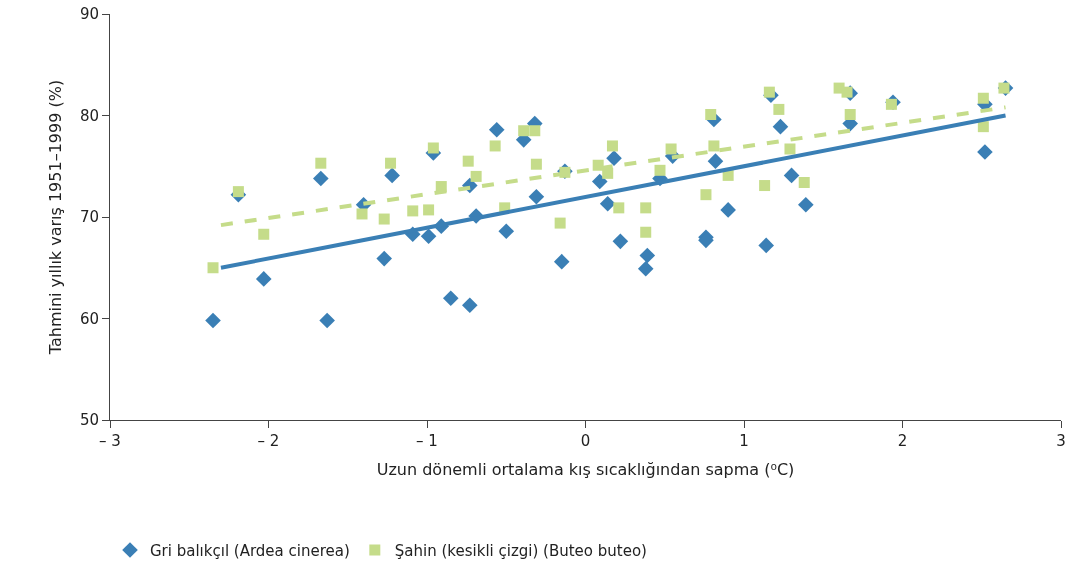 Image resolution: width=1077 pixels, height=579 pixels. What do you see at coordinates (268, 441) in the screenshot?
I see `x-tick-label: – 2` at bounding box center [268, 441].